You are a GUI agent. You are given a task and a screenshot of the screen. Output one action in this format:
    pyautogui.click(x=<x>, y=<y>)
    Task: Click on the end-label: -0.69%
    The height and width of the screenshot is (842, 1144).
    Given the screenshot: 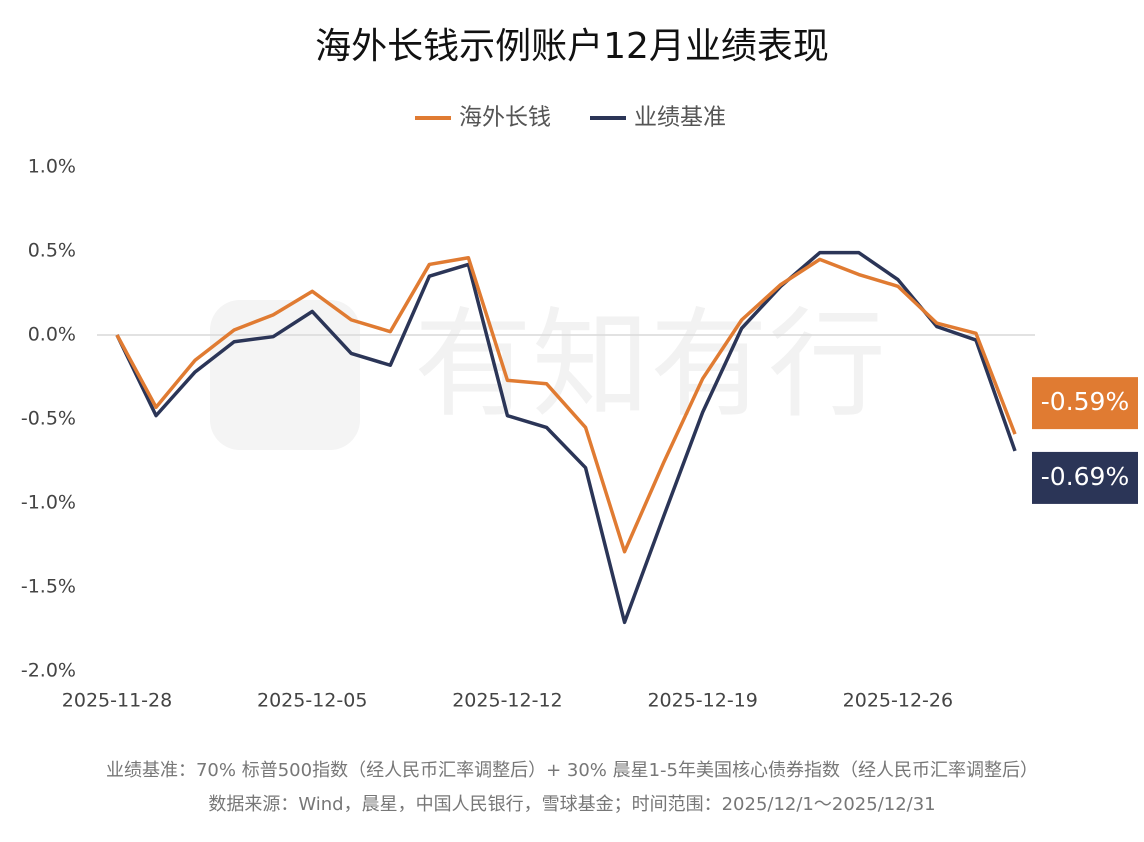 What is the action you would take?
    pyautogui.click(x=1085, y=476)
    